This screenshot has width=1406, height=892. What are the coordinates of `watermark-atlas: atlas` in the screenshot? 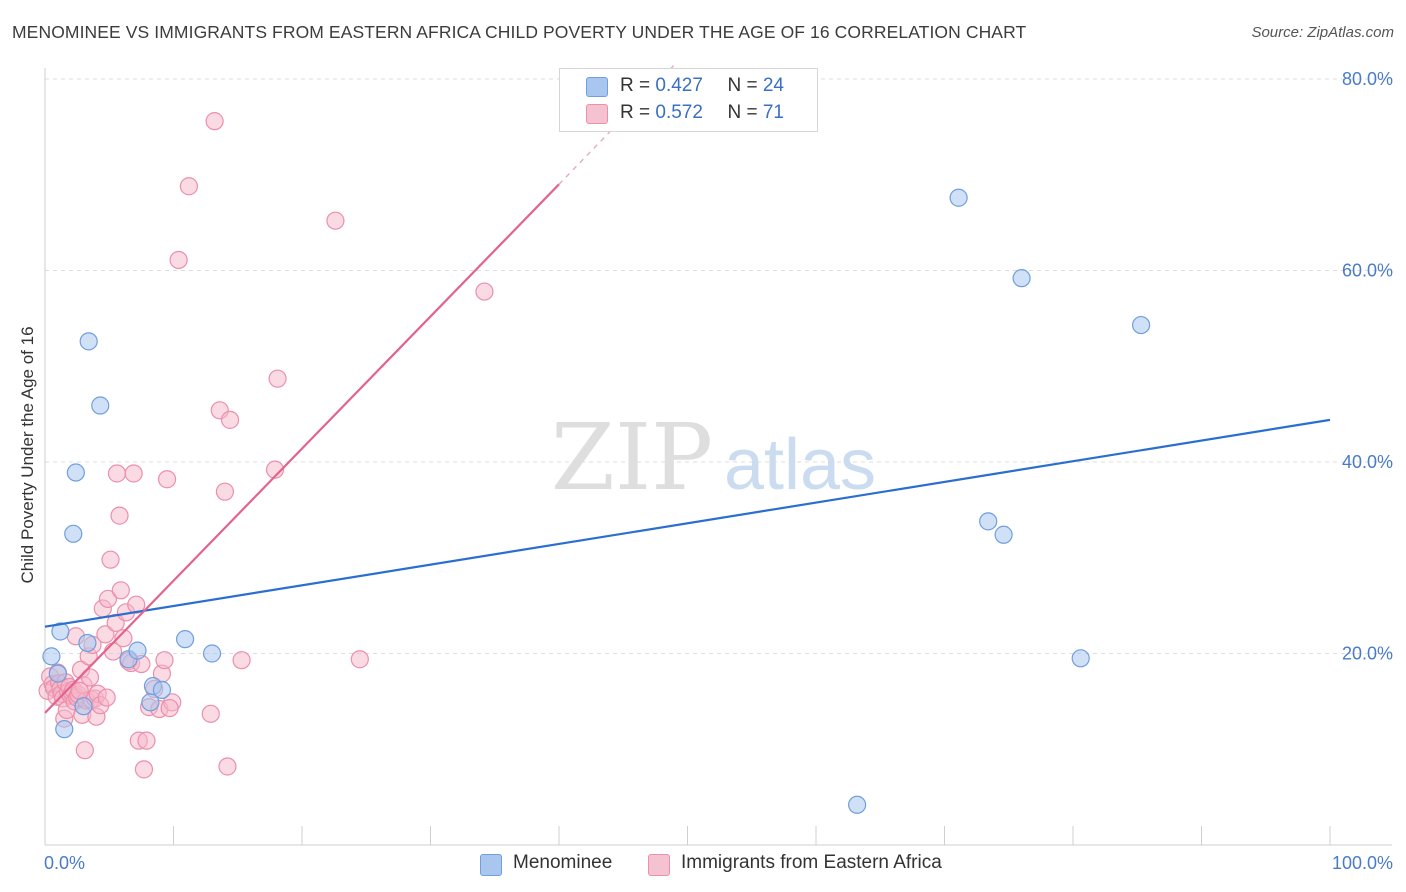 It's located at (800, 465).